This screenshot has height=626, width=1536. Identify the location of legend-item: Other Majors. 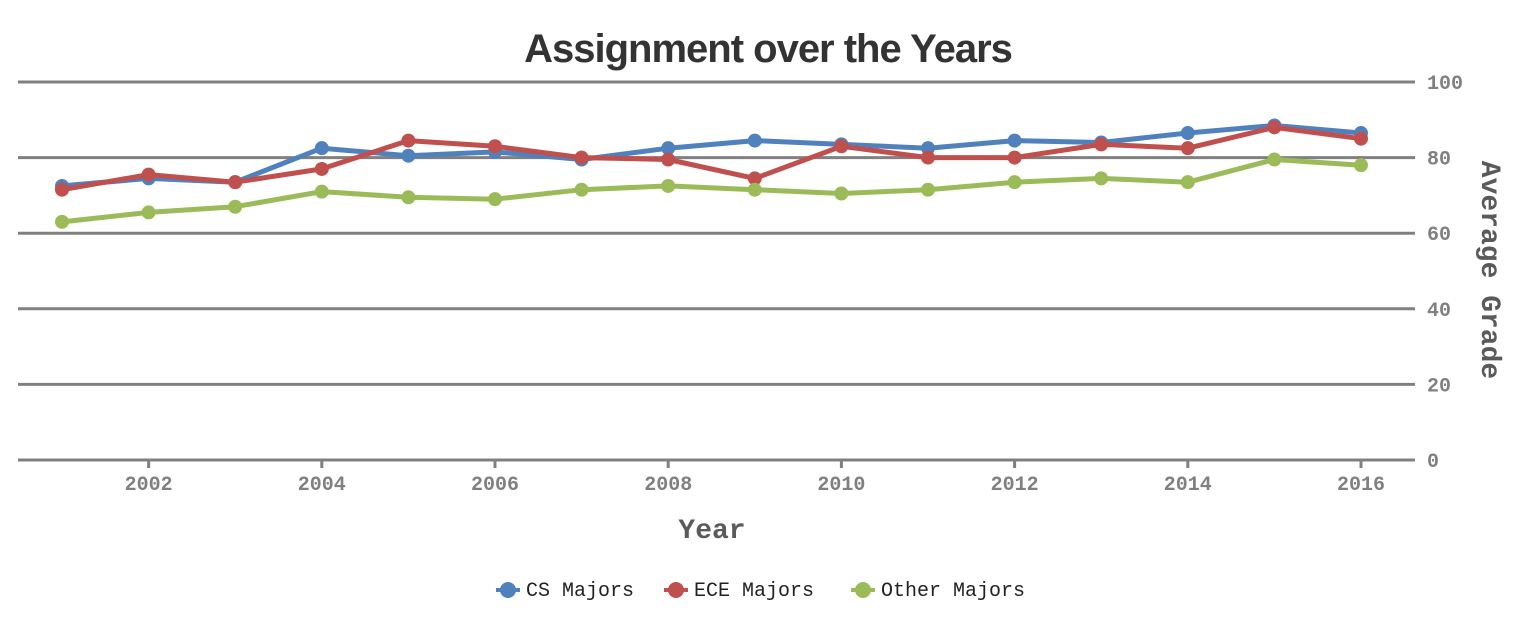
(938, 591).